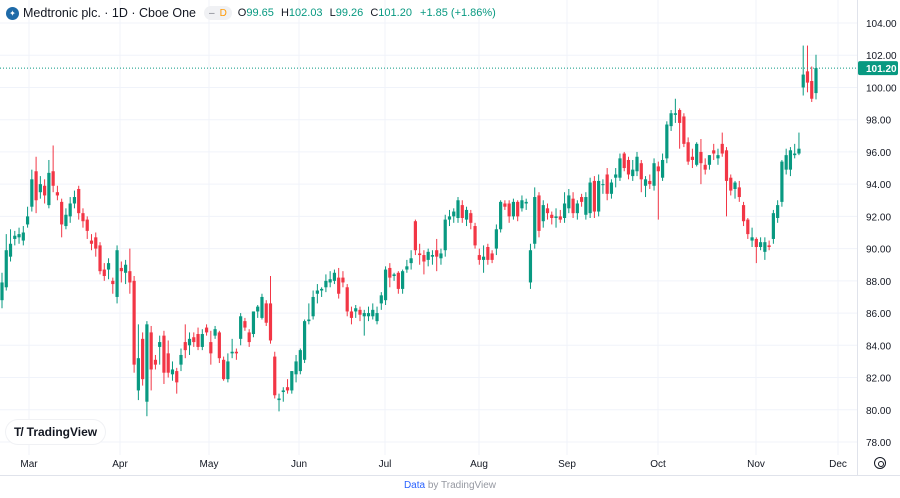 Image resolution: width=900 pixels, height=498 pixels. I want to click on price-tick-label: 84.00, so click(878, 346).